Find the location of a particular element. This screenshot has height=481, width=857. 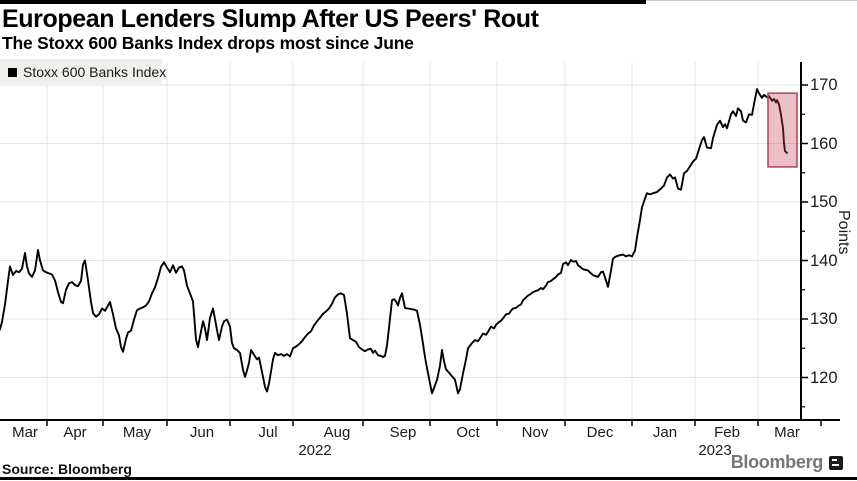

y-tick-label: 170 is located at coordinates (824, 85).